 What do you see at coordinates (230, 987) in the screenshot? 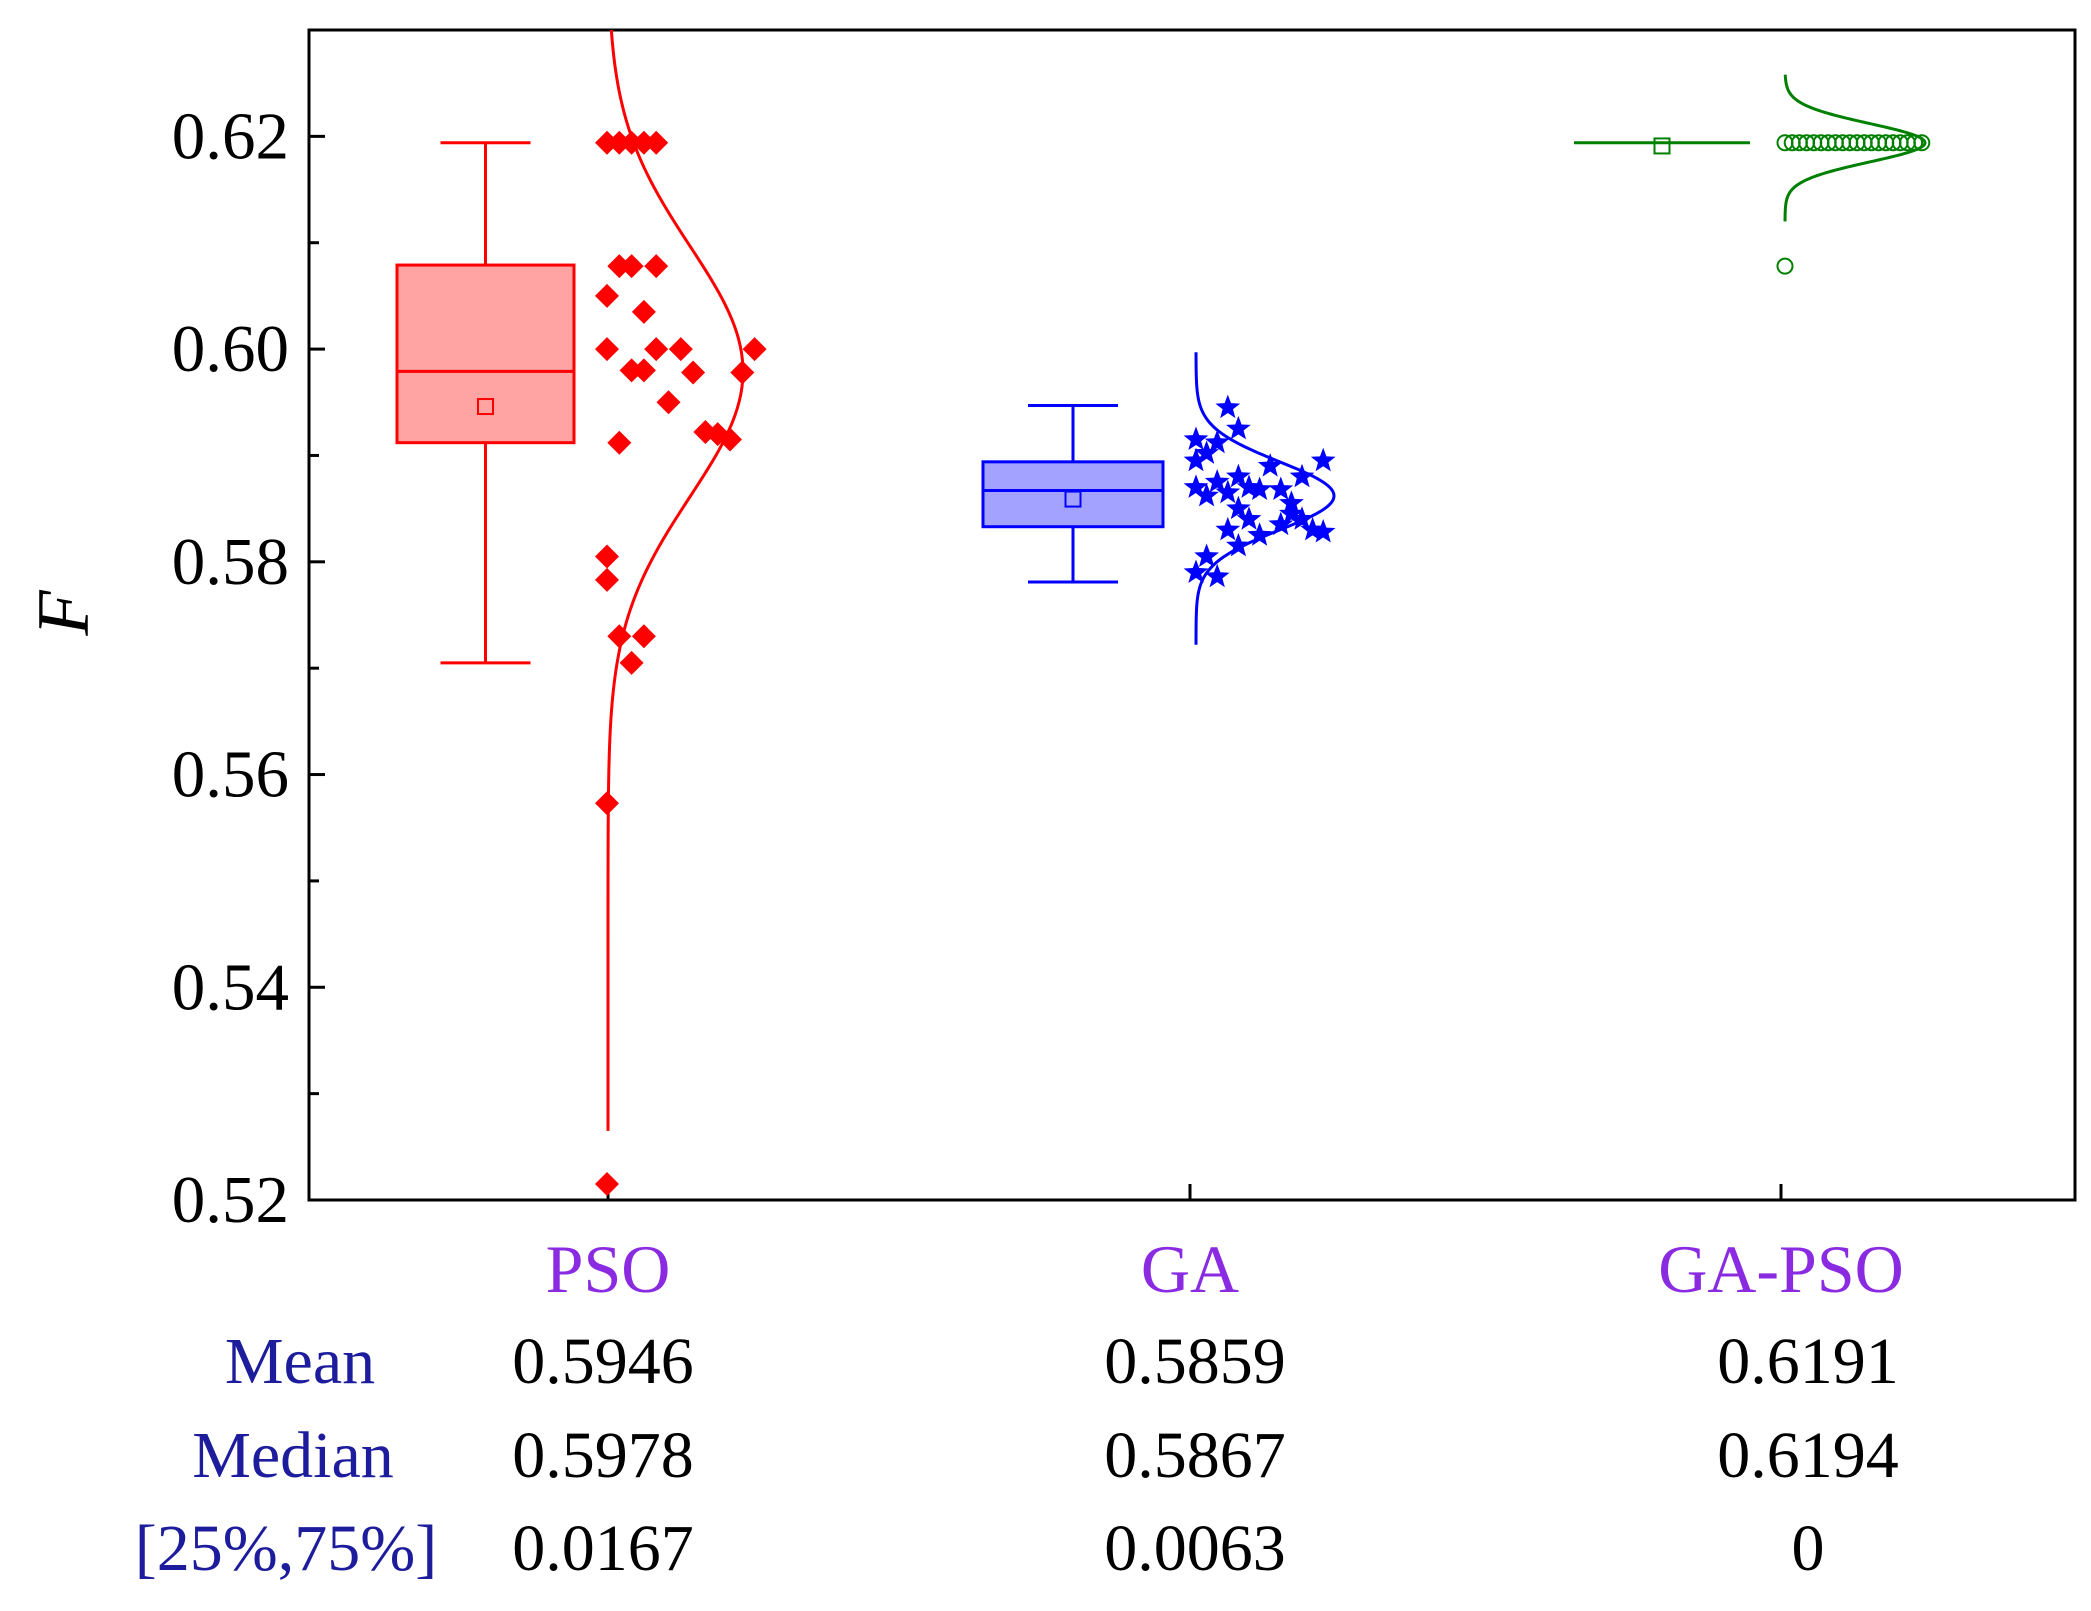
I see `y-tick-label: 0.54` at bounding box center [230, 987].